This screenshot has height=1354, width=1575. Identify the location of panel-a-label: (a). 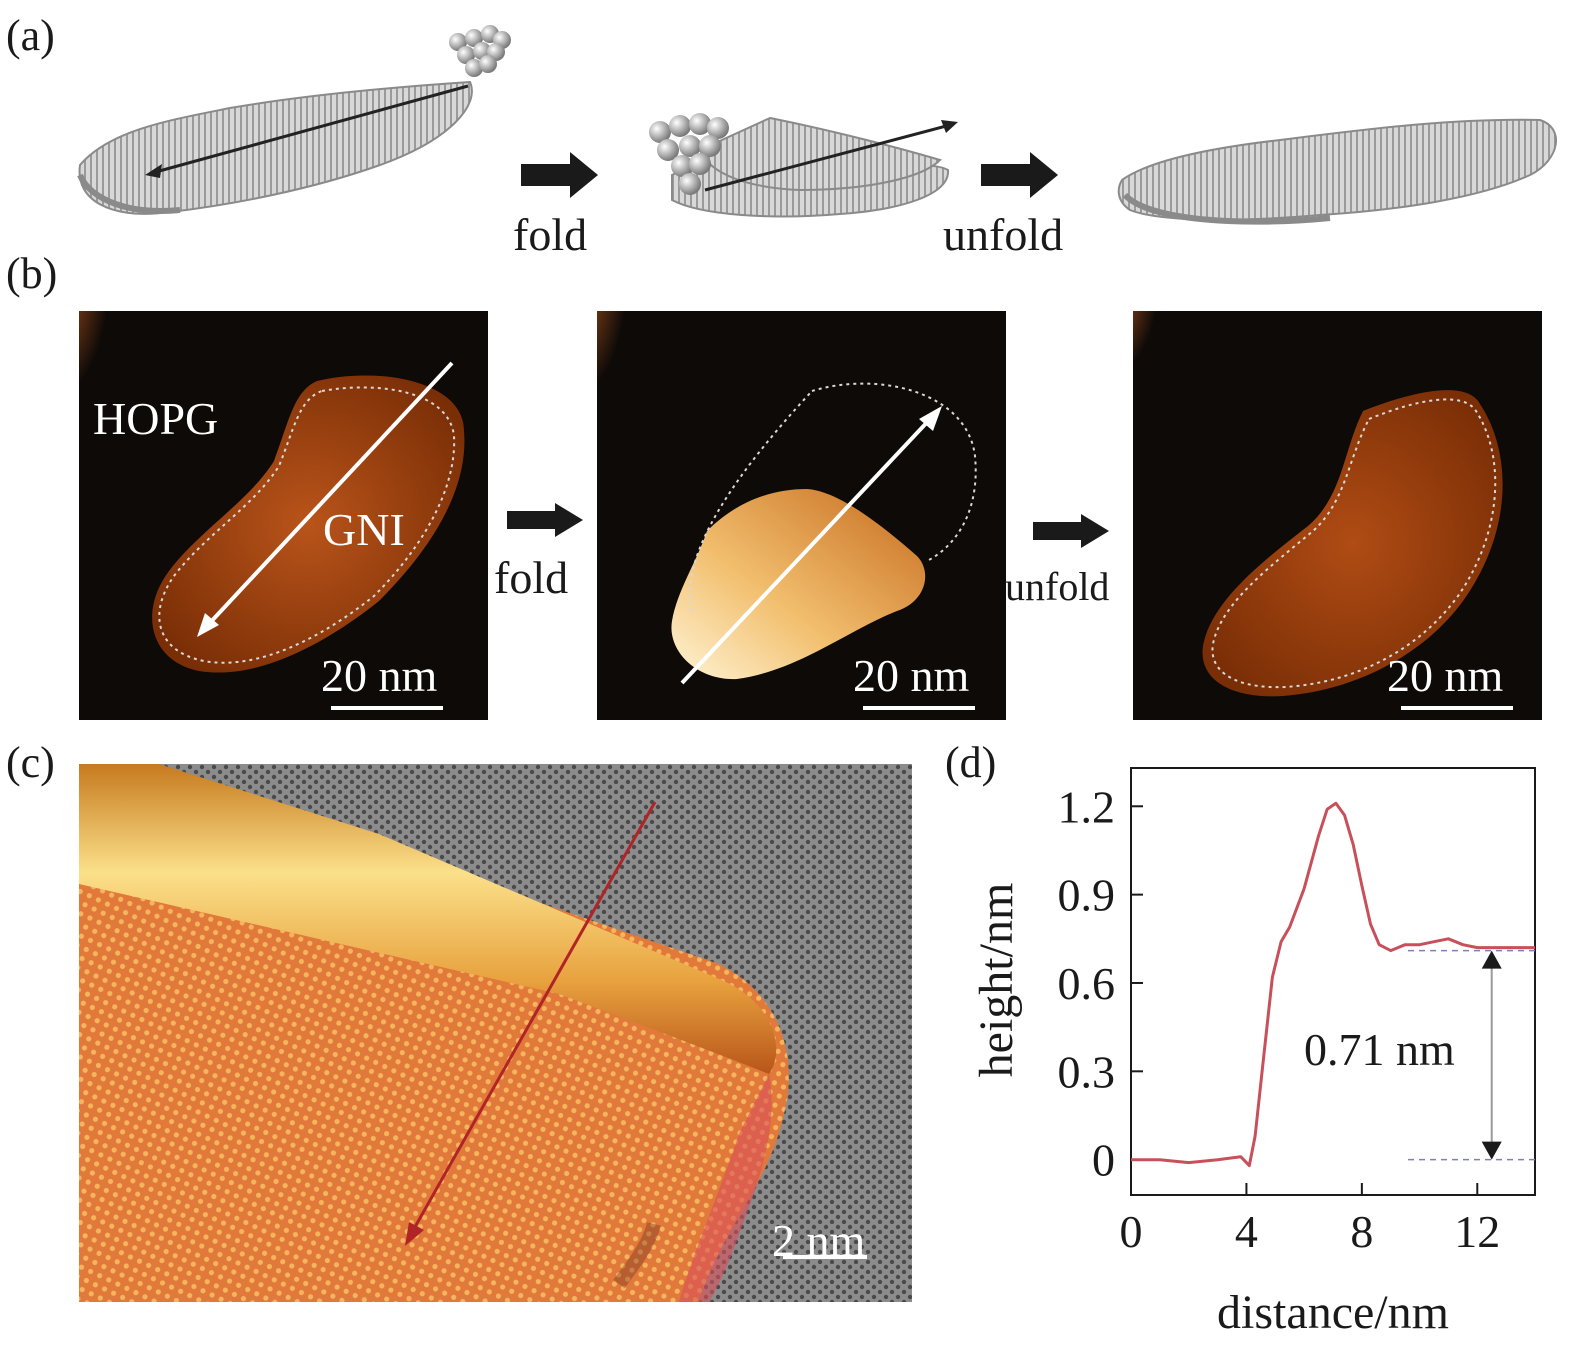
(30, 35).